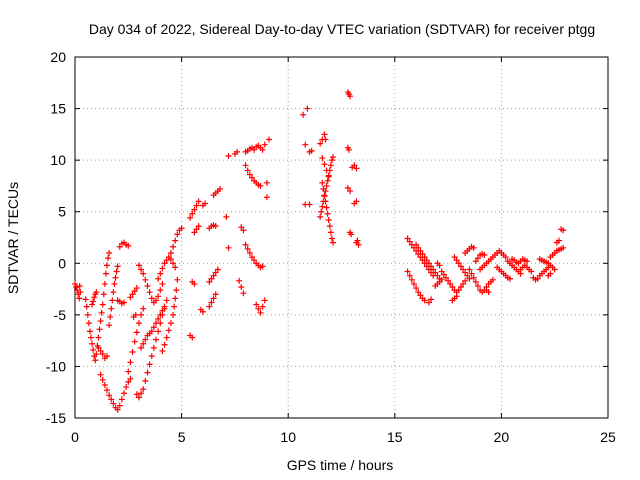  What do you see at coordinates (608, 437) in the screenshot?
I see `x-tick-label: 25` at bounding box center [608, 437].